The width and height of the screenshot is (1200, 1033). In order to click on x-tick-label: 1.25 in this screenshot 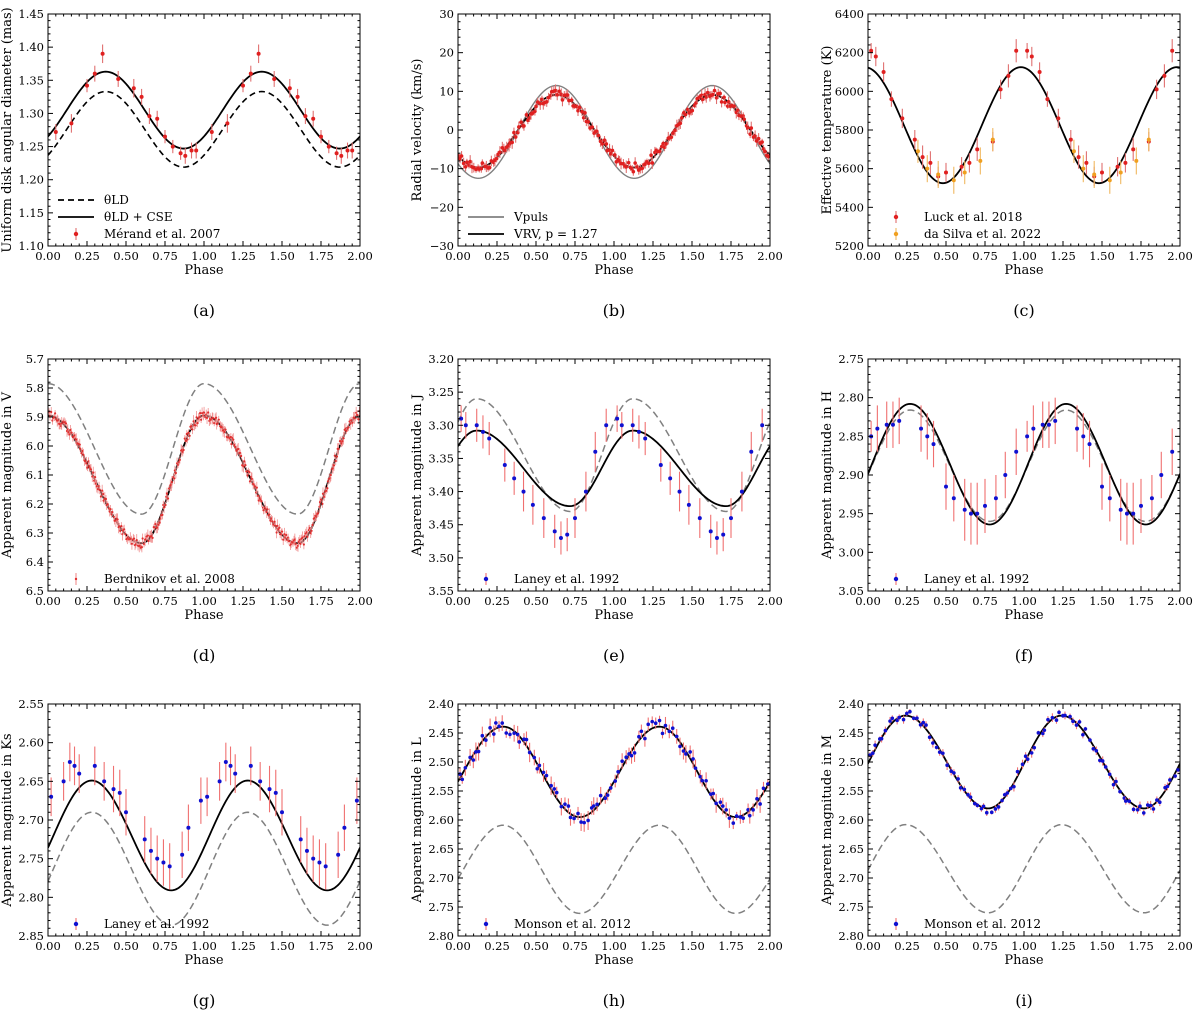, I will do `click(243, 946)`.